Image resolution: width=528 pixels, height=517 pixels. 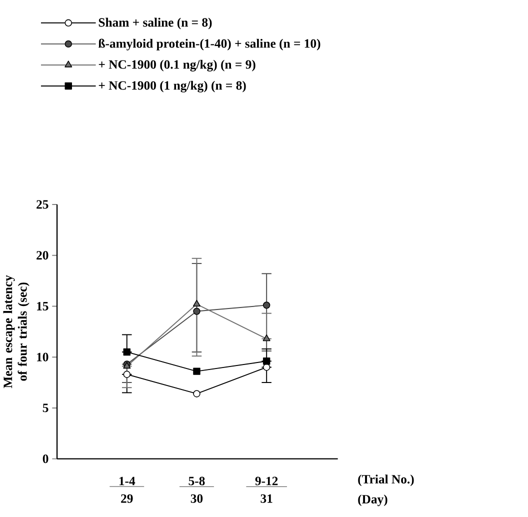 What do you see at coordinates (266, 499) in the screenshot?
I see `text: 31` at bounding box center [266, 499].